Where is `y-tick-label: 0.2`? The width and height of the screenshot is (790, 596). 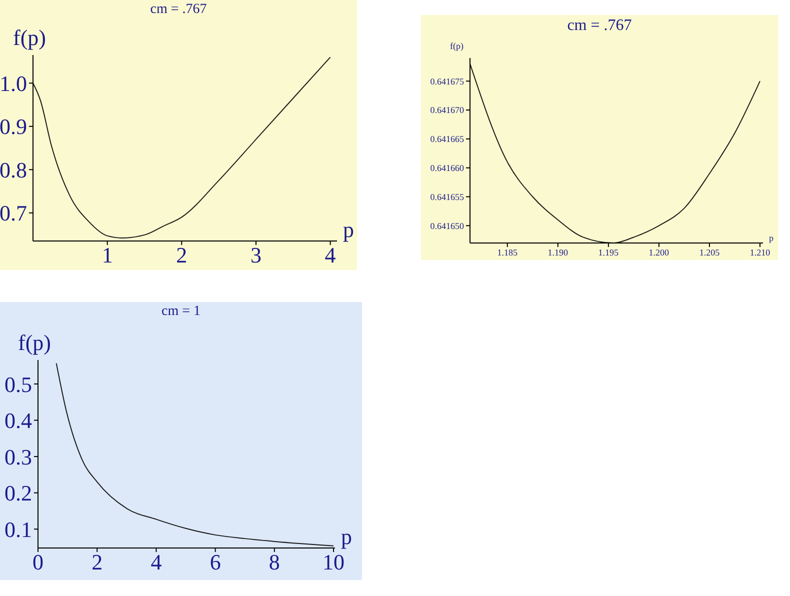 y-tick-label: 0.2 is located at coordinates (18, 493).